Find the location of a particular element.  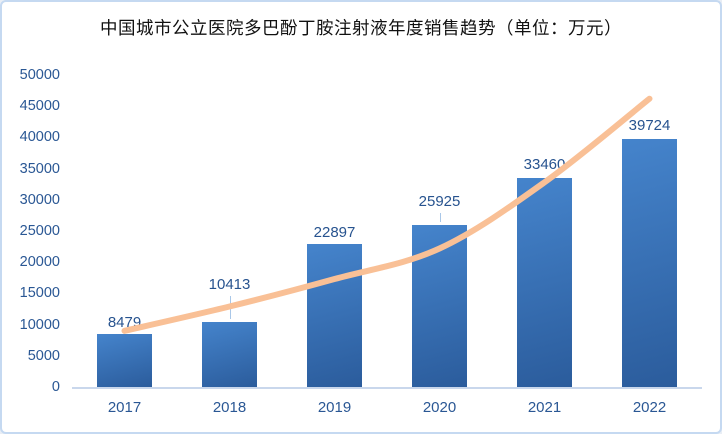

bar-2020 is located at coordinates (439, 306).